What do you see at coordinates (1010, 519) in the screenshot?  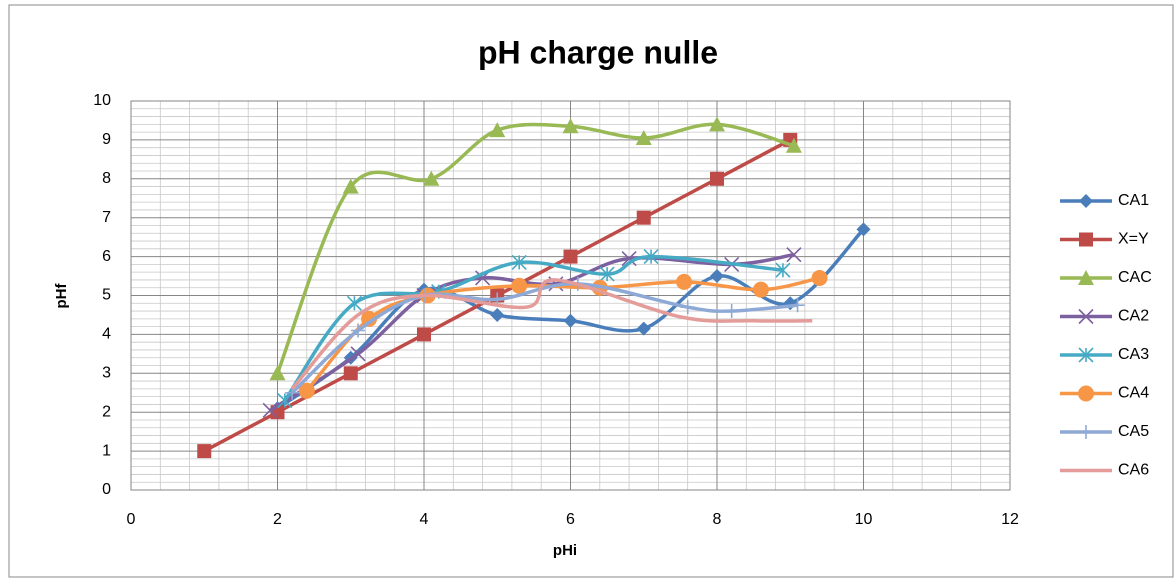 I see `x-tick-label: 12` at bounding box center [1010, 519].